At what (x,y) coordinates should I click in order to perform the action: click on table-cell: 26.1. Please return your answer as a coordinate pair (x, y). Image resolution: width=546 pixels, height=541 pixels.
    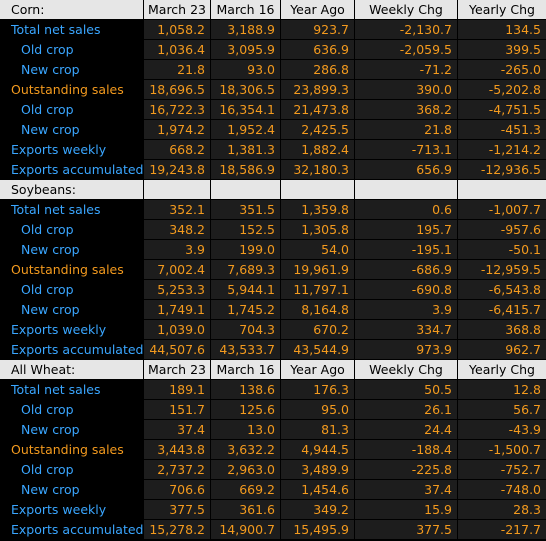
    Looking at the image, I should click on (406, 409).